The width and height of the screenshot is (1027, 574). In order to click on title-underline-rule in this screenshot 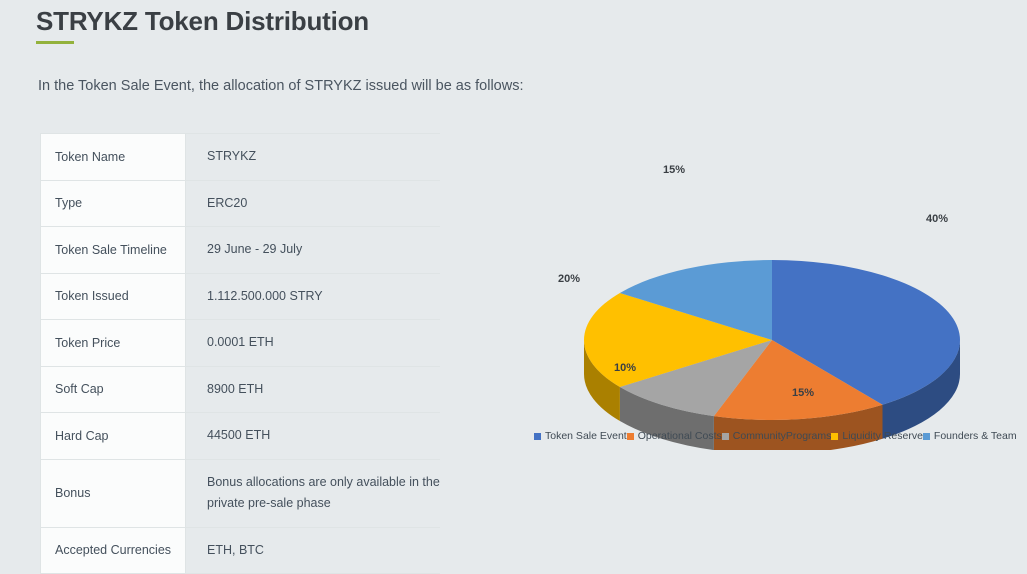, I will do `click(55, 42)`.